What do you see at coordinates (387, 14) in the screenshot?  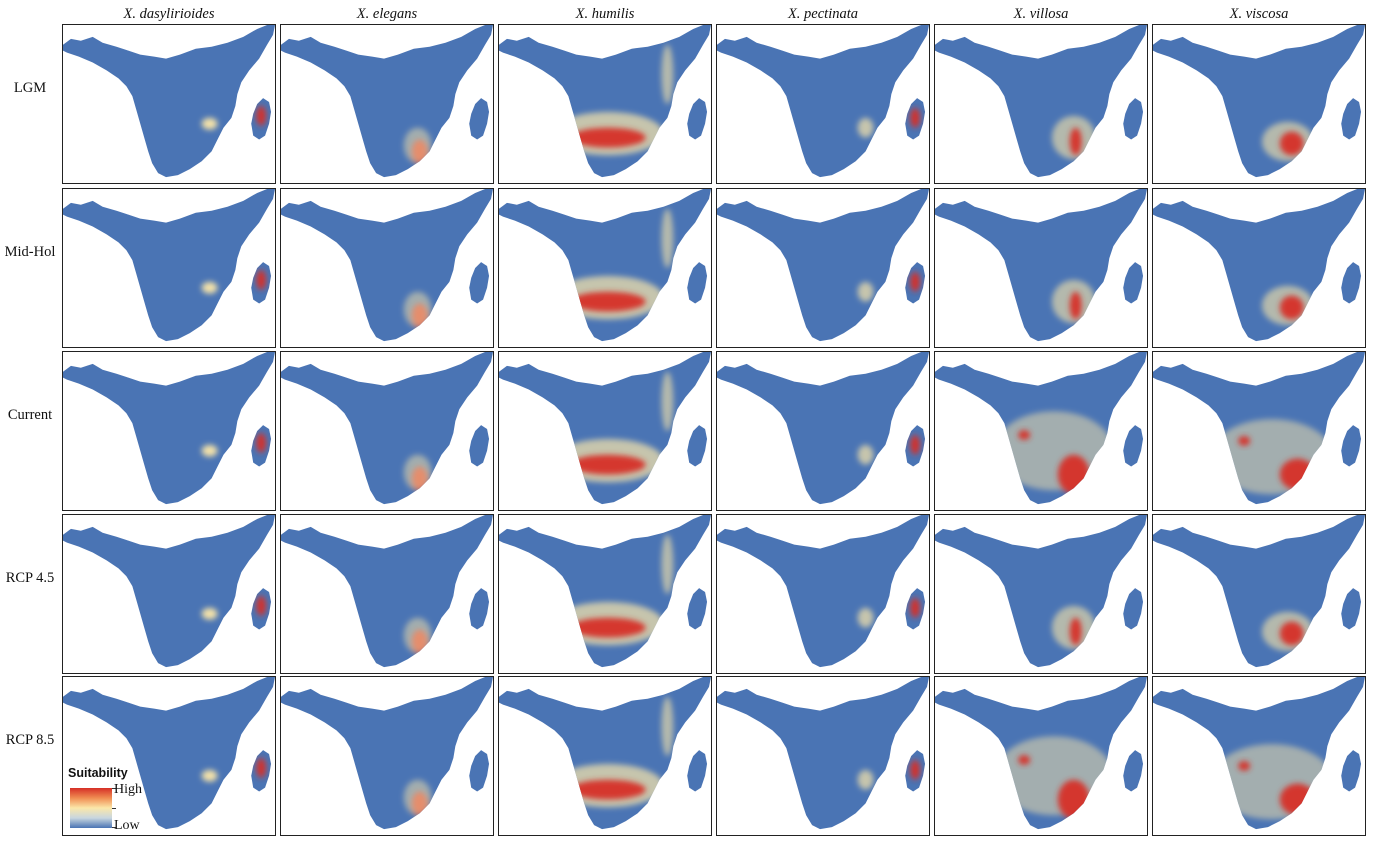 I see `column-header-1: X. elegans` at bounding box center [387, 14].